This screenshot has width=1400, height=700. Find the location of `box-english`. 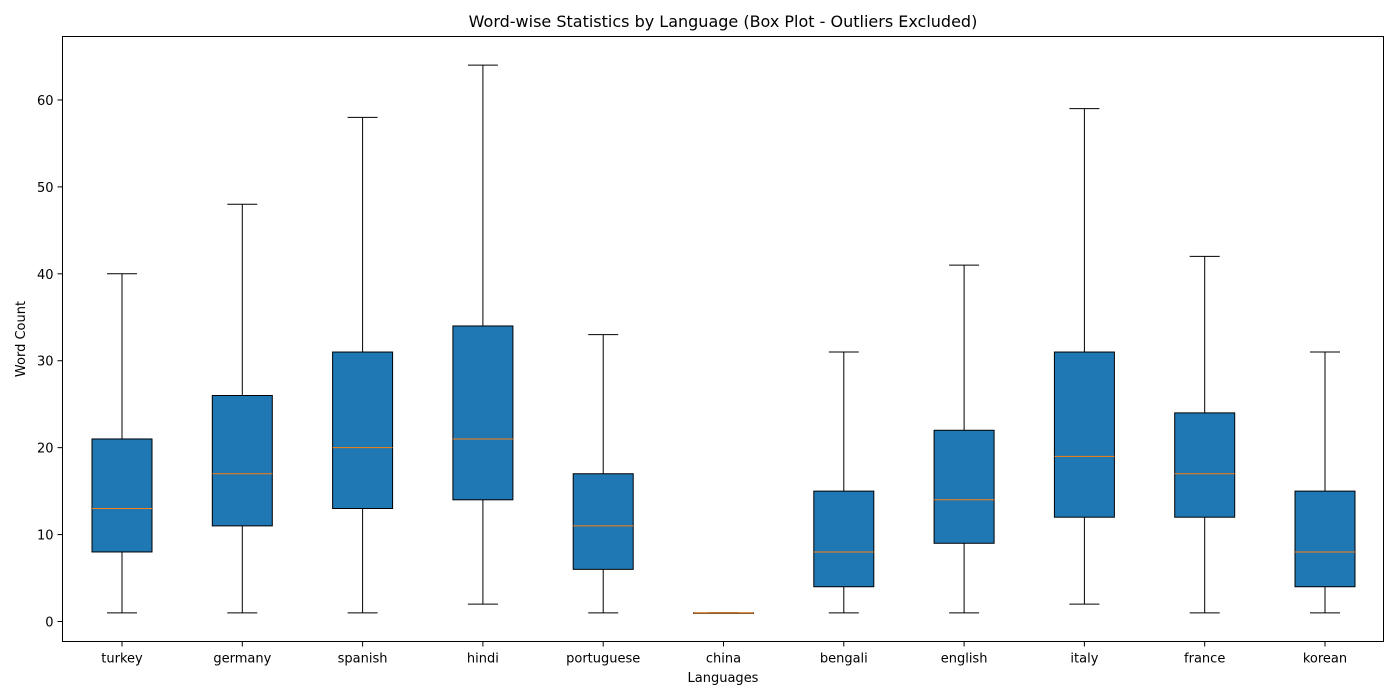

box-english is located at coordinates (964, 486).